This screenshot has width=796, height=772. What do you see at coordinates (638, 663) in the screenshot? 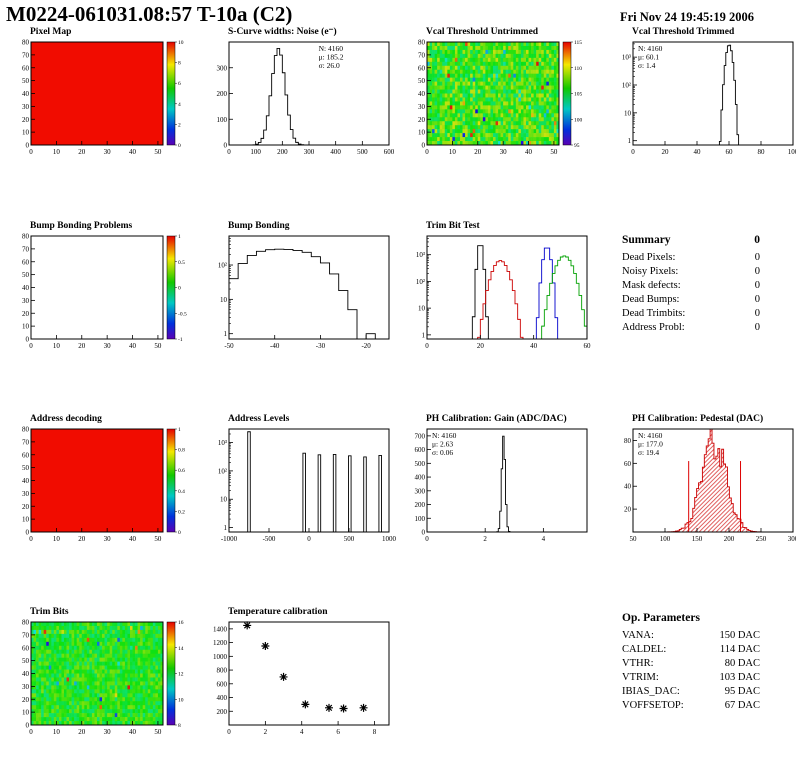
I see `op-parameter-label: VTHR:` at bounding box center [638, 663].